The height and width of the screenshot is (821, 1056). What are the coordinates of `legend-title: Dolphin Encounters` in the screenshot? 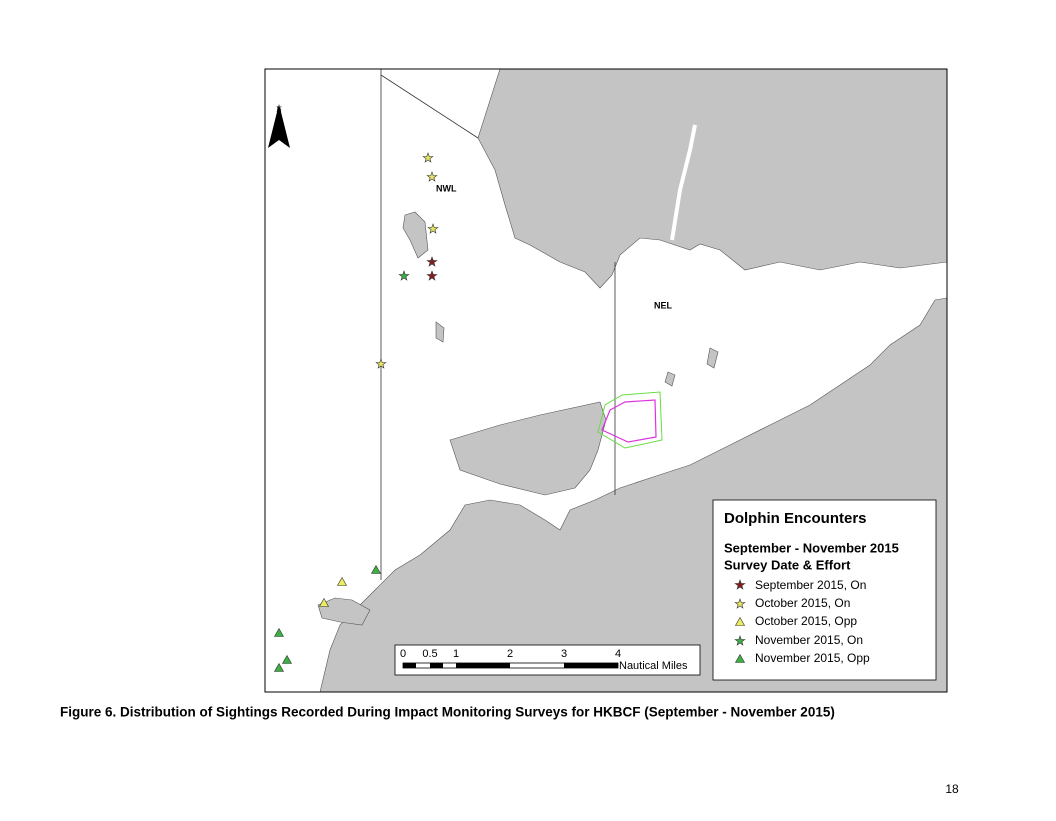 It's located at (795, 518).